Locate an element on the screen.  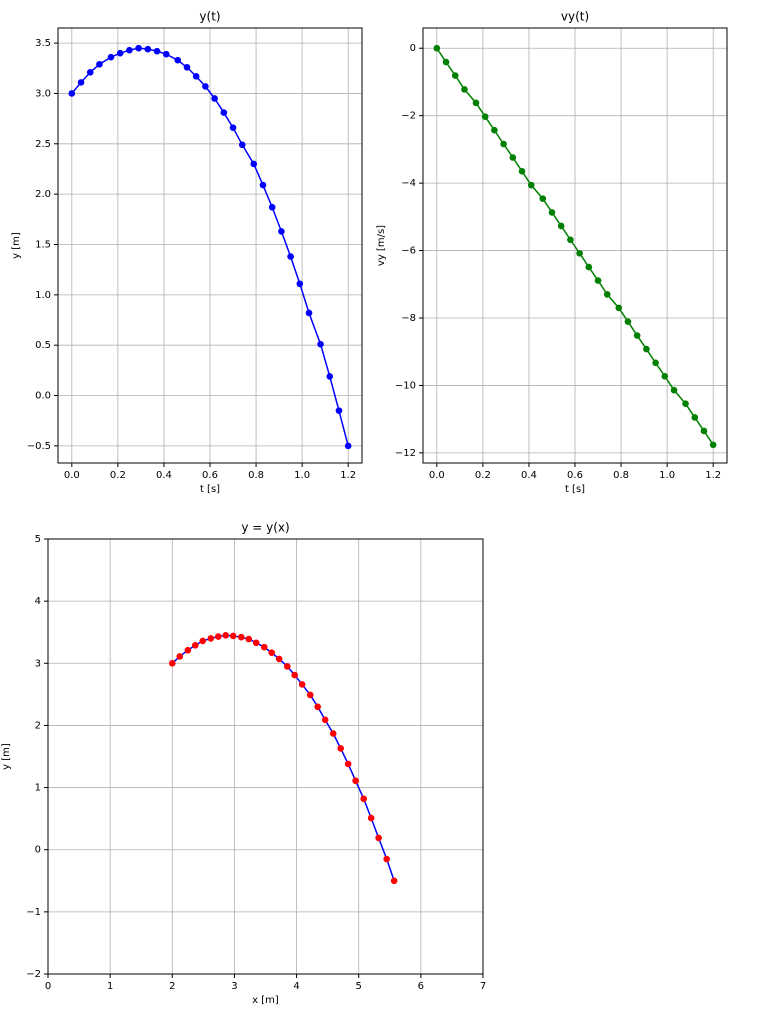
y-tick-label: −12 is located at coordinates (405, 453).